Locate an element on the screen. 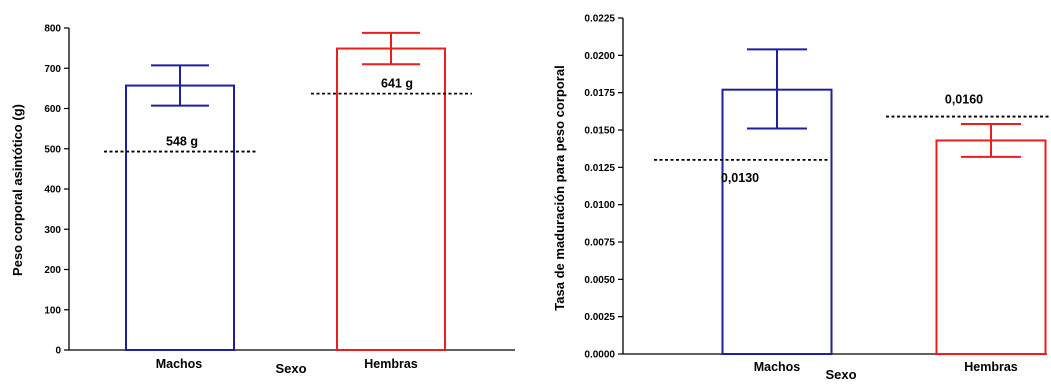  y-tick-label: 400 is located at coordinates (52, 190).